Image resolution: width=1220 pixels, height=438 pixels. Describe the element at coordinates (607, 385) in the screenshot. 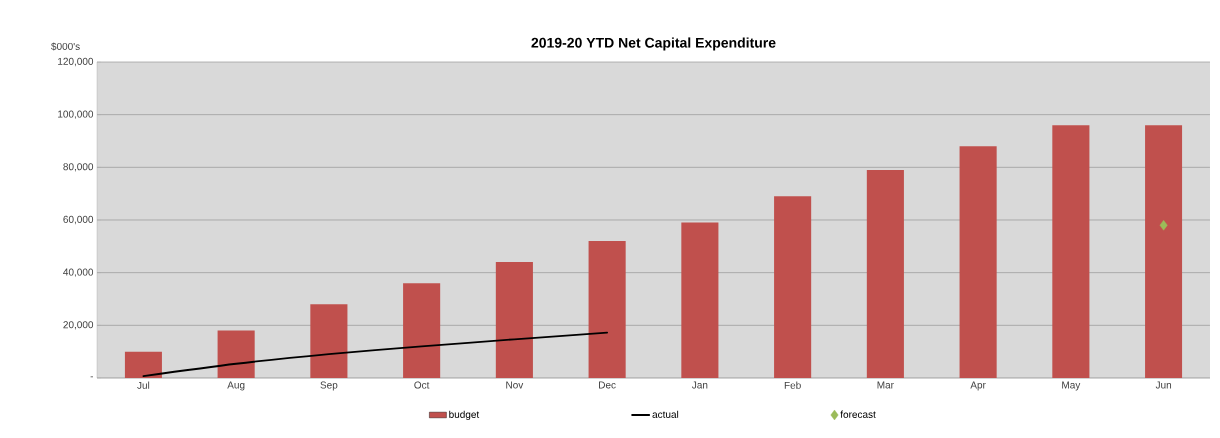

I see `x-tick-label: Dec` at that location.